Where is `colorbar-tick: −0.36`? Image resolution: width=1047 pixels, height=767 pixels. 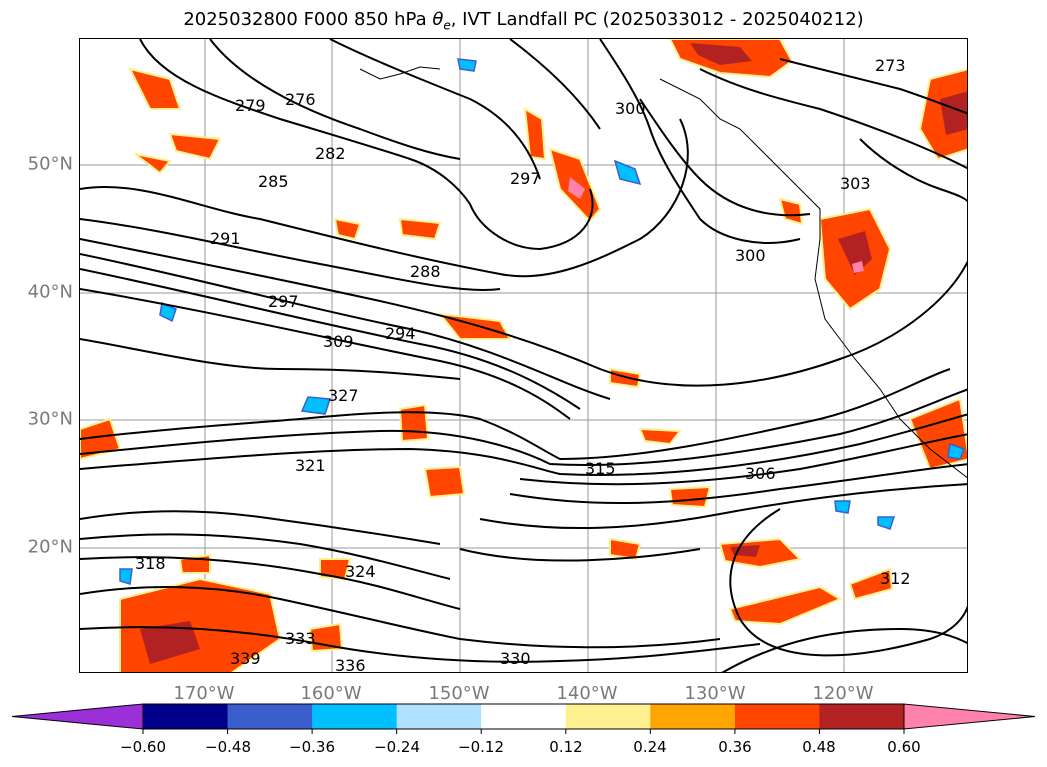
colorbar-tick: −0.36 is located at coordinates (312, 747).